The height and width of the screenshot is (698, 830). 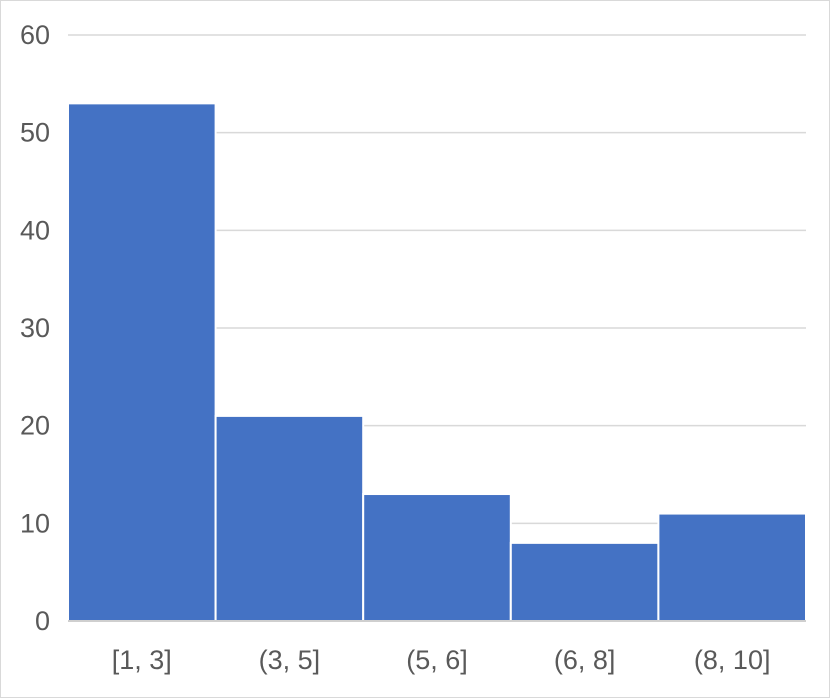 I want to click on x-category-label: (8, 10], so click(x=732, y=660).